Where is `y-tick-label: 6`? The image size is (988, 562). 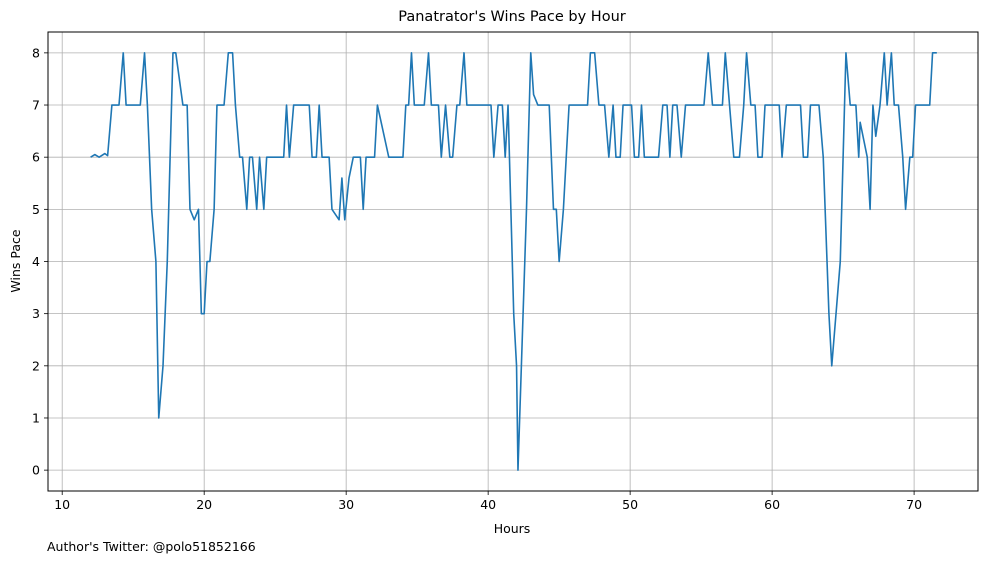
y-tick-label: 6 is located at coordinates (36, 157).